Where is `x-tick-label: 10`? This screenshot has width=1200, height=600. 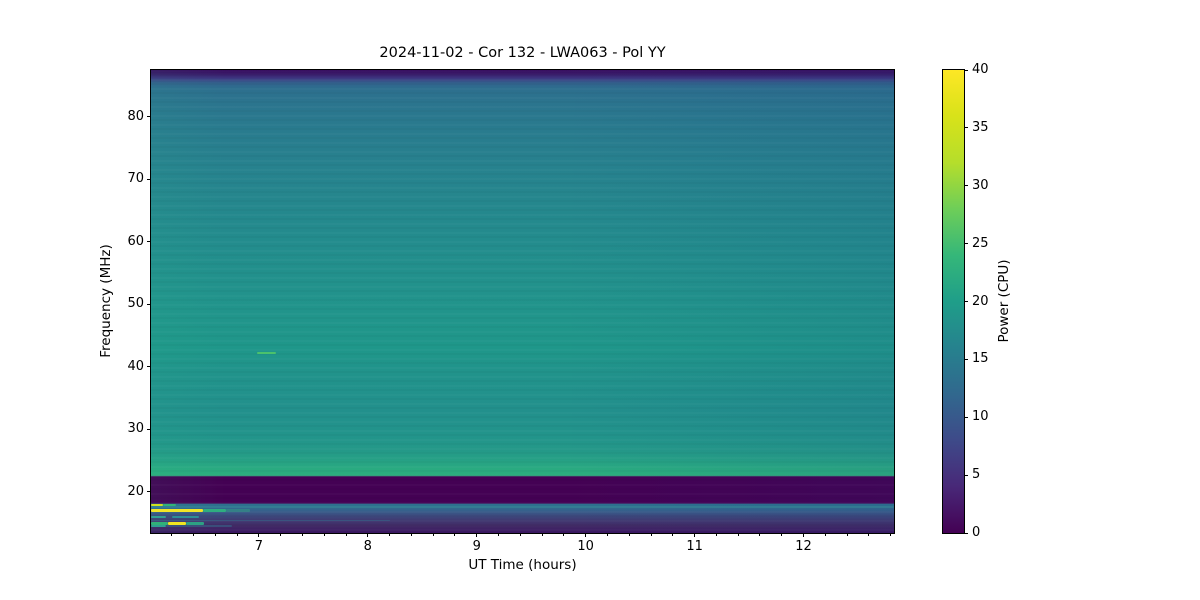 x-tick-label: 10 is located at coordinates (585, 546).